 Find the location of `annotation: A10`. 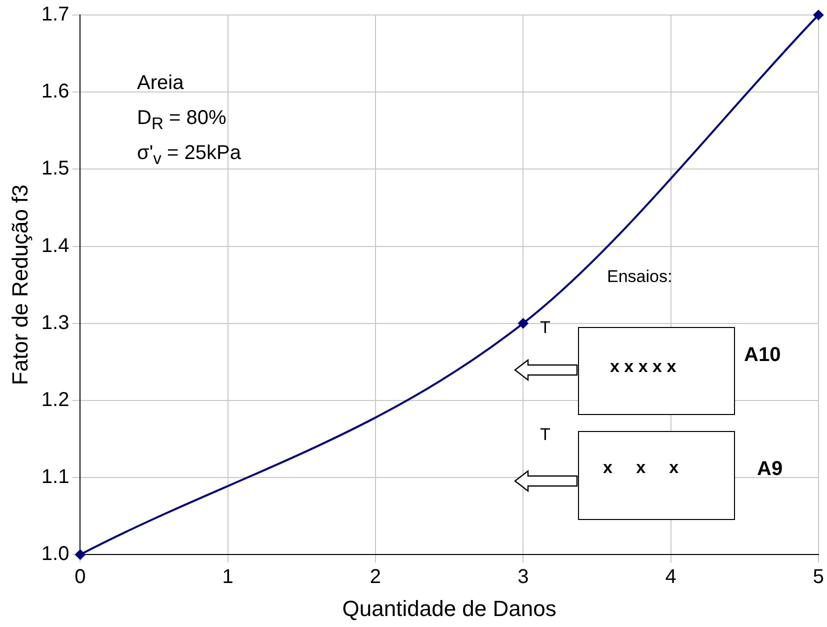

annotation: A10 is located at coordinates (762, 355).